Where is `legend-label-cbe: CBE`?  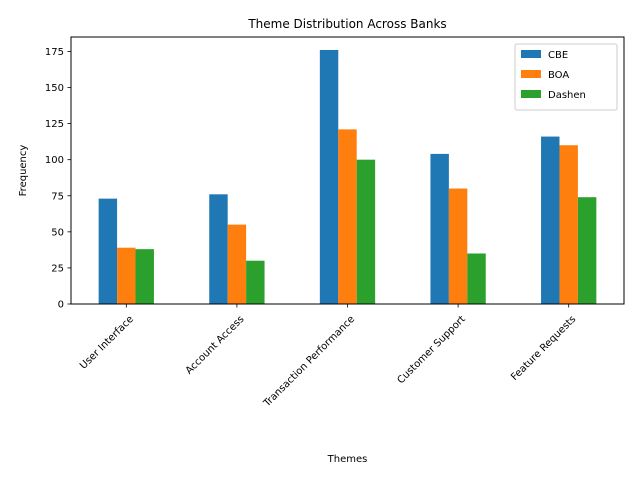 legend-label-cbe: CBE is located at coordinates (558, 55).